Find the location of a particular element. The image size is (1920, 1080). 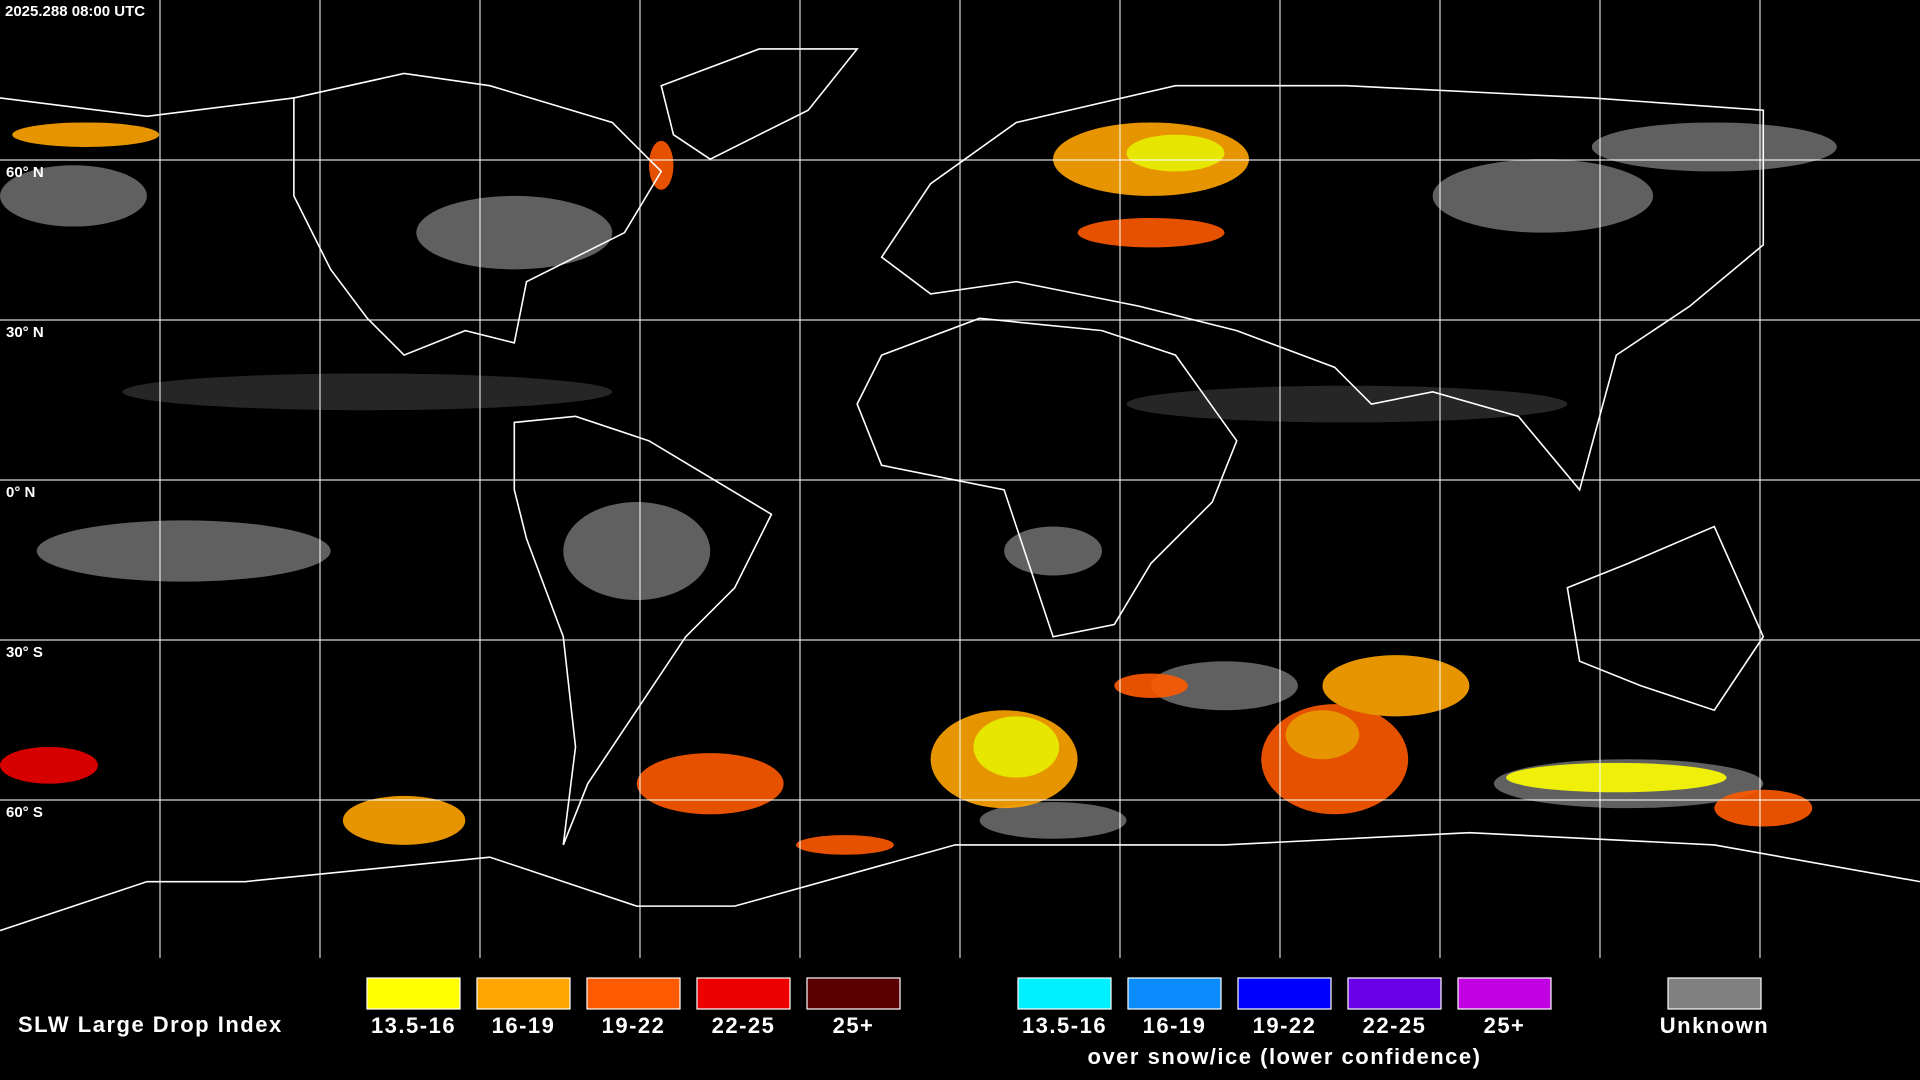

latitude-labels: 60° N 30° N 0° N 30° S 60° S is located at coordinates (25, 492).